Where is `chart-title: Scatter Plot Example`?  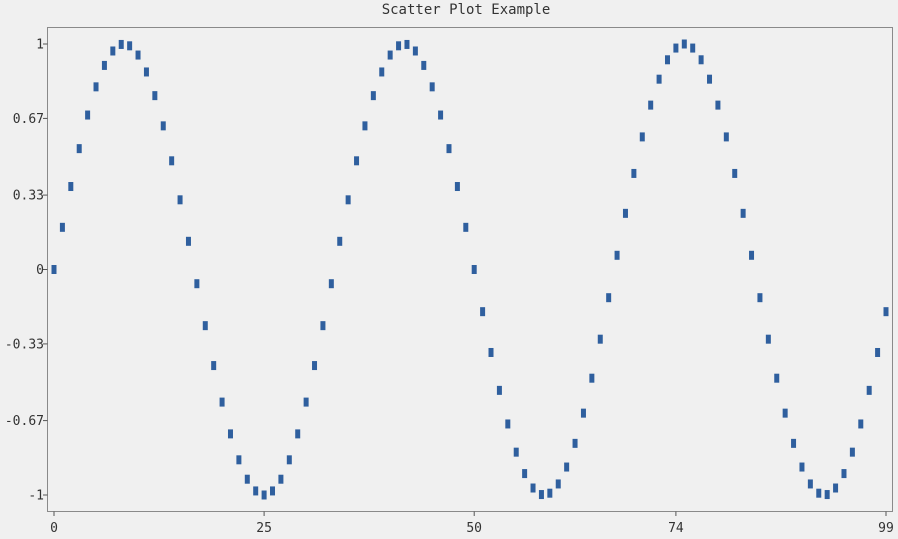
chart-title: Scatter Plot Example is located at coordinates (466, 10).